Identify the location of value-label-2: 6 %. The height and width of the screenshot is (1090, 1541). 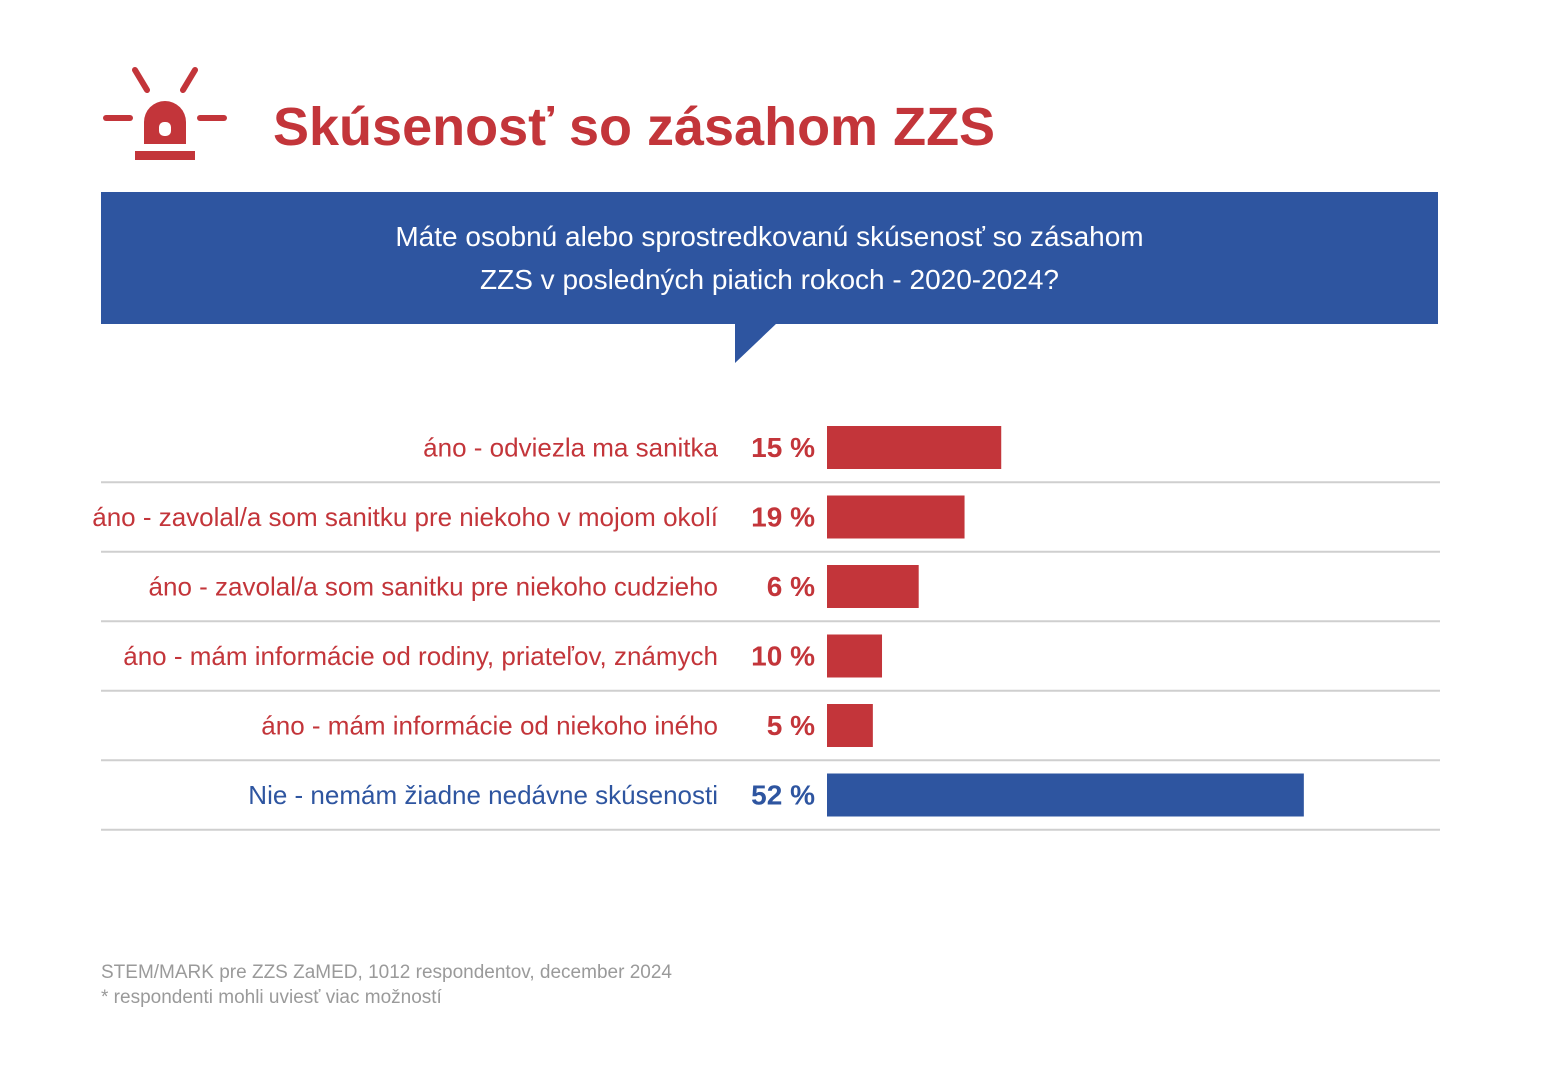
(791, 586).